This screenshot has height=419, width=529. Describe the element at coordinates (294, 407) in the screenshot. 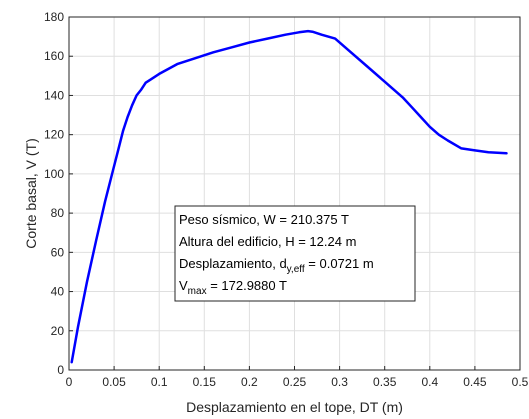

I see `x-axis-label: Desplazamiento en el tope, DT (m)` at that location.